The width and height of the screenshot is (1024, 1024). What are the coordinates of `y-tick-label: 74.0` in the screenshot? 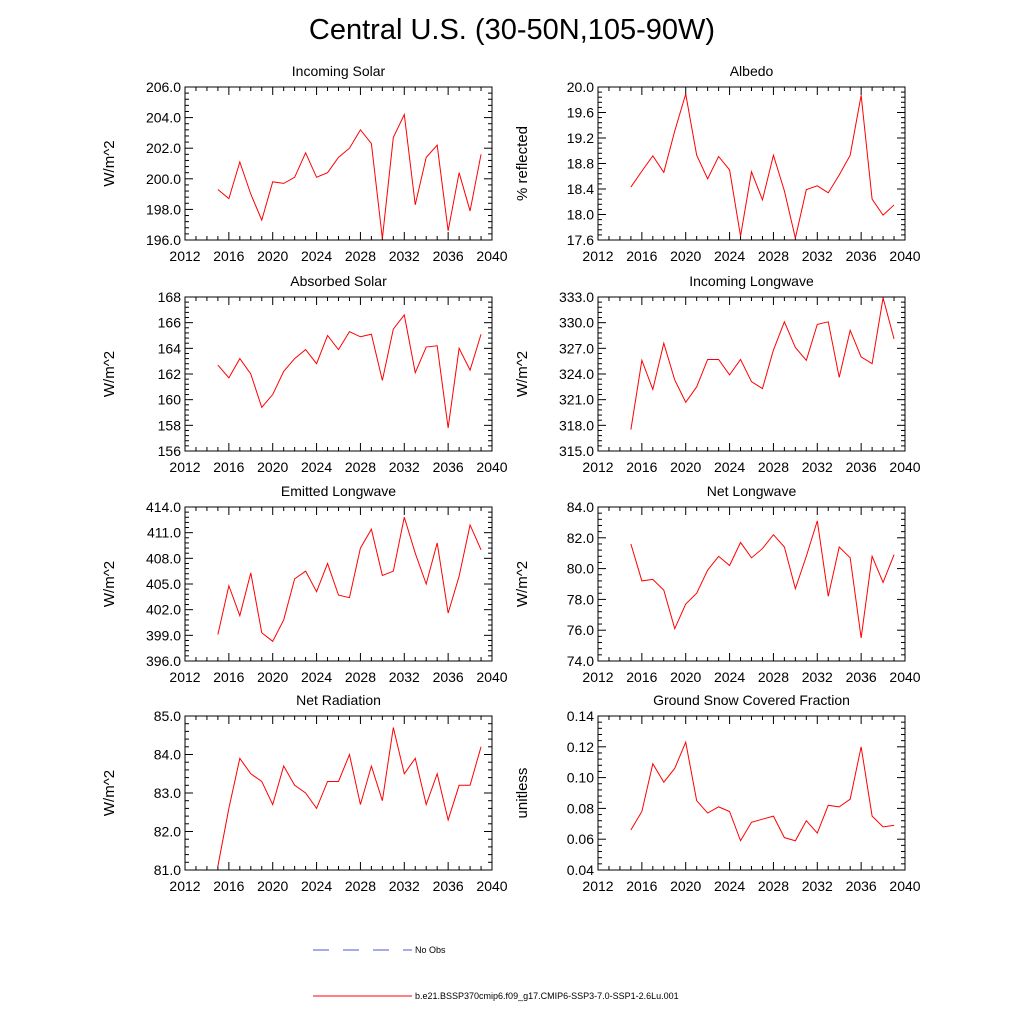 It's located at (580, 661).